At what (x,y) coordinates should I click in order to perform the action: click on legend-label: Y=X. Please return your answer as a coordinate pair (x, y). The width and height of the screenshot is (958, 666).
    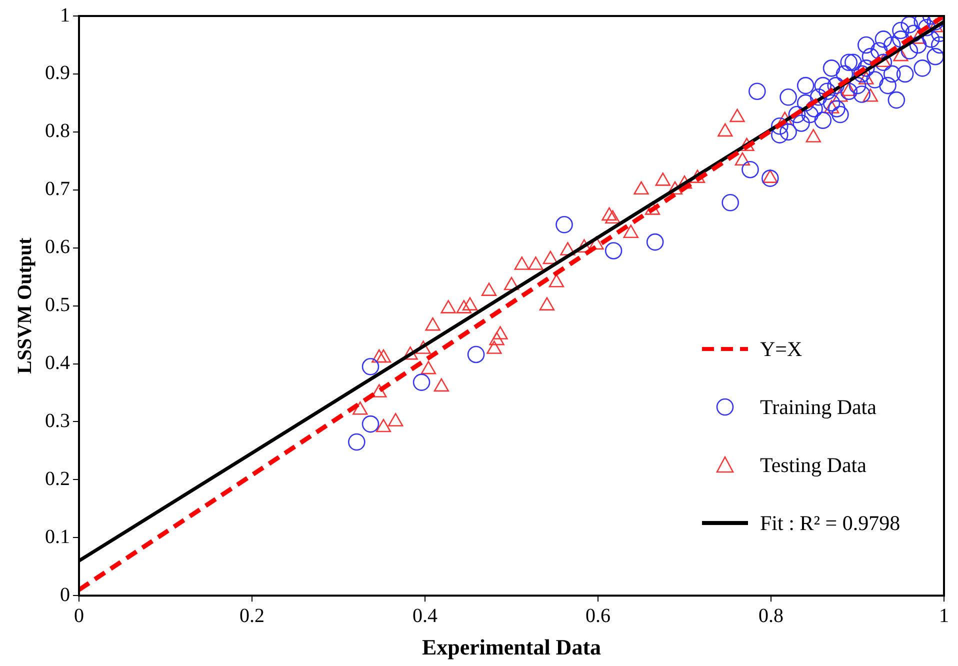
    Looking at the image, I should click on (781, 349).